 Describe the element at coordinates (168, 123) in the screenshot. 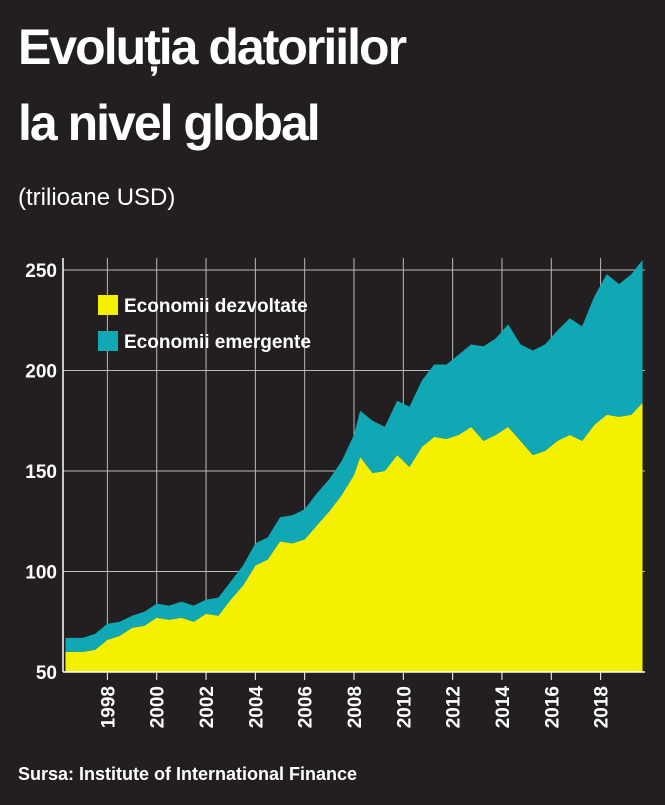

I see `chart-title: la nivel global` at that location.